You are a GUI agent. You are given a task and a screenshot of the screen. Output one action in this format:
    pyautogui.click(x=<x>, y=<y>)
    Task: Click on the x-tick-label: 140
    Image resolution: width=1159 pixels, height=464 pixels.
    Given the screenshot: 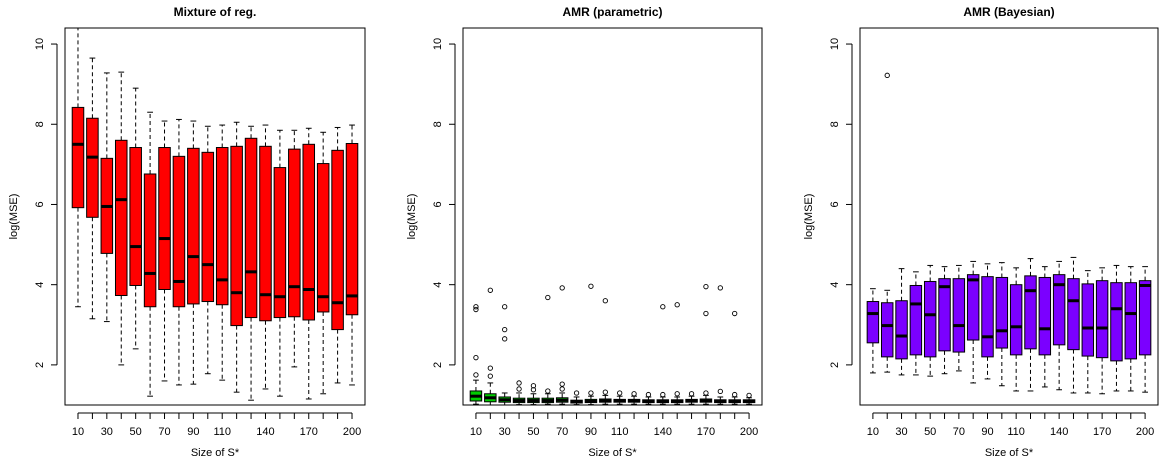 What is the action you would take?
    pyautogui.click(x=663, y=432)
    